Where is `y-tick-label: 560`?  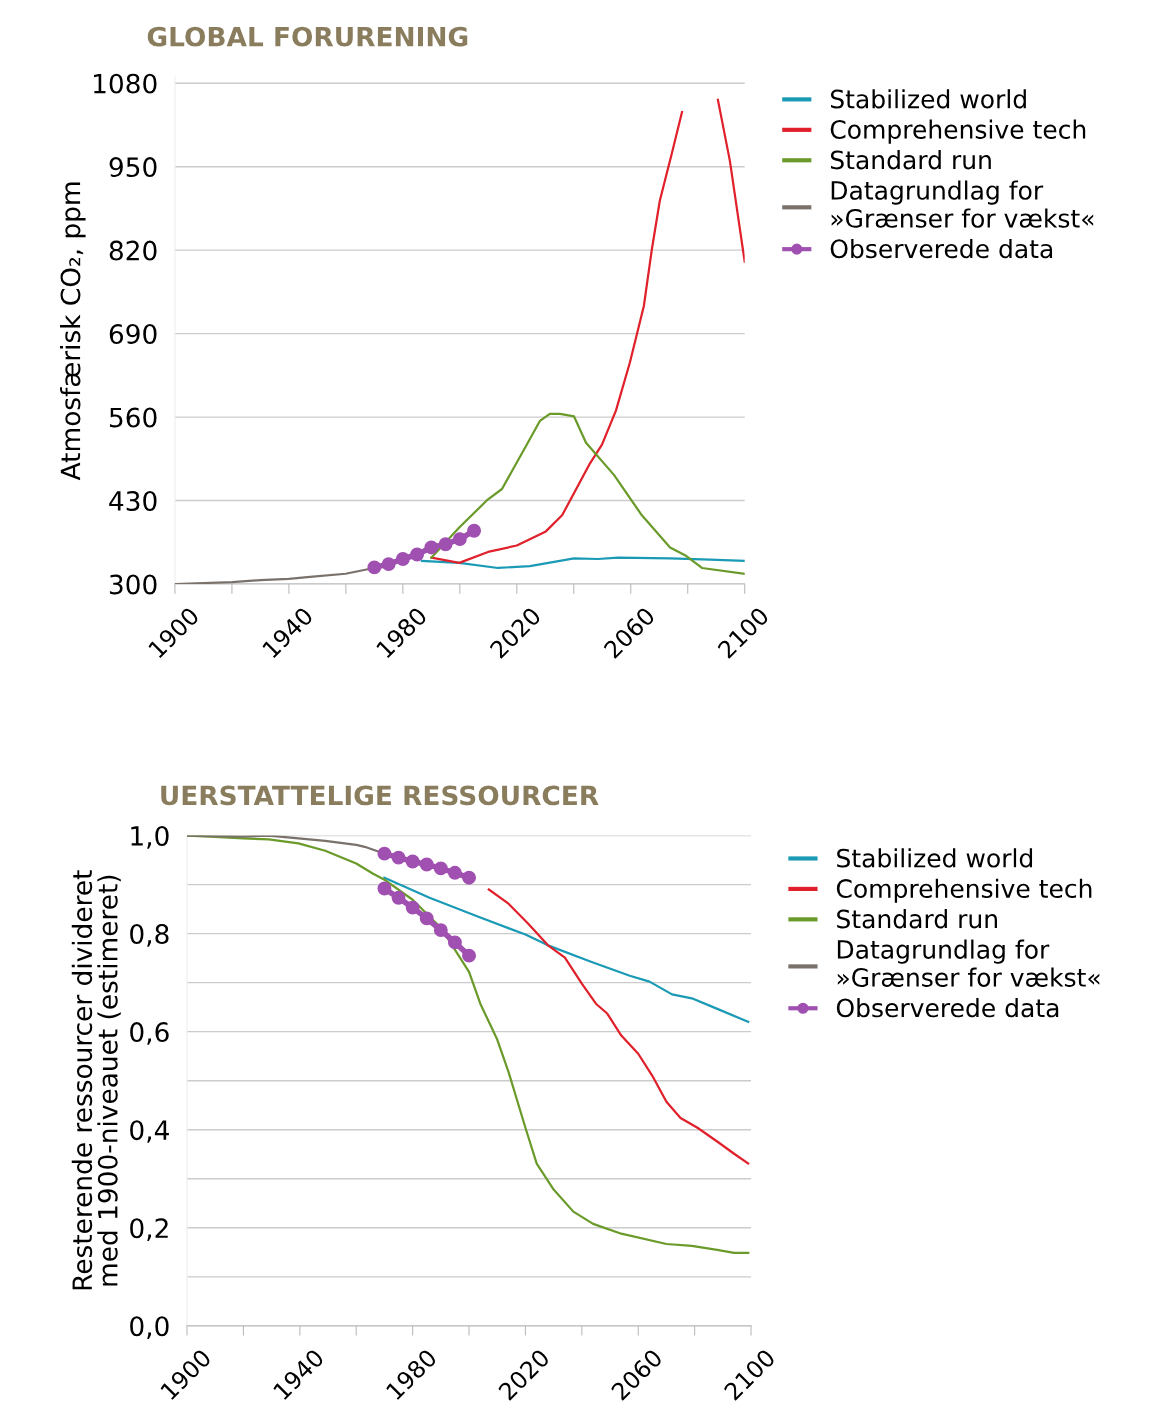 y-tick-label: 560 is located at coordinates (133, 417).